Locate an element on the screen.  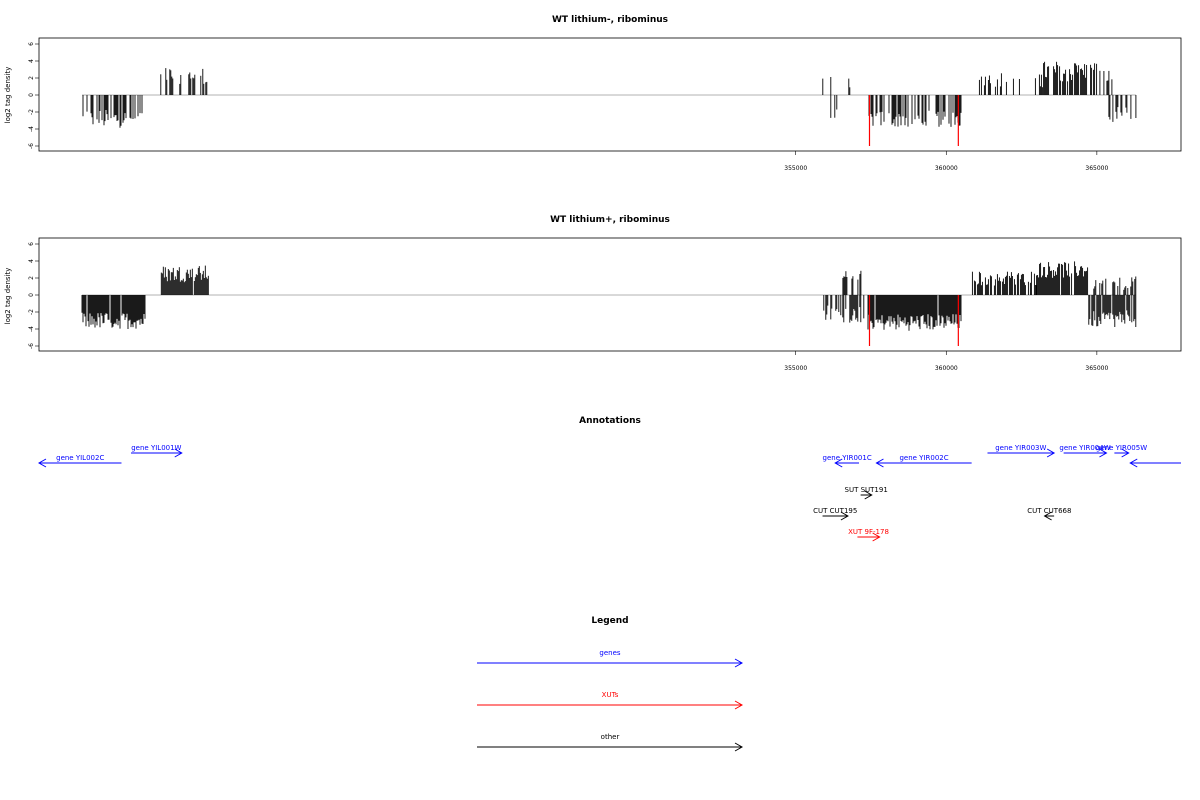
feature-label: gene YIL001W is located at coordinates (156, 448).